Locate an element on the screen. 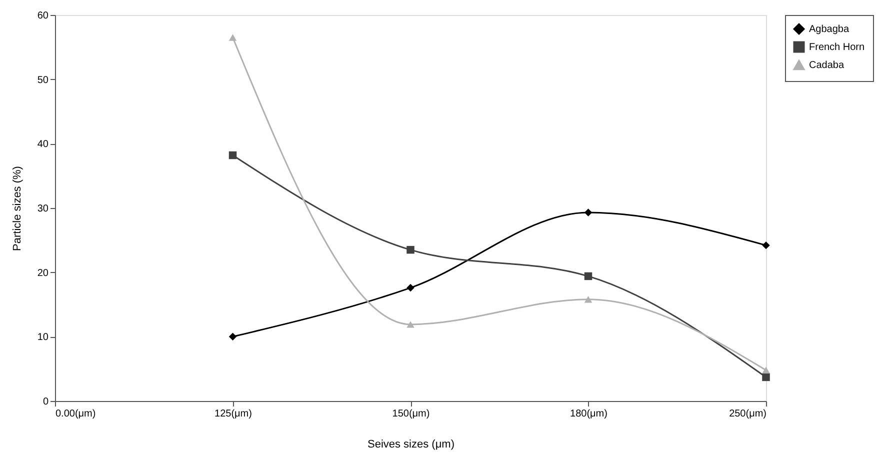  x-tick-label: 180(μm) is located at coordinates (589, 414).